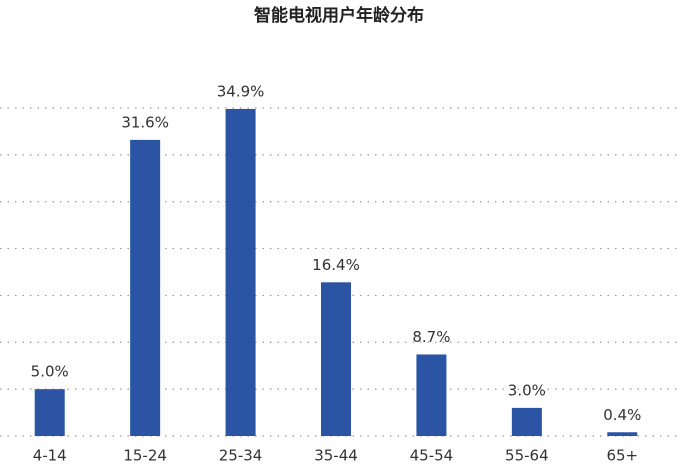 This screenshot has height=469, width=678. I want to click on x-tick-label: 65+, so click(622, 456).